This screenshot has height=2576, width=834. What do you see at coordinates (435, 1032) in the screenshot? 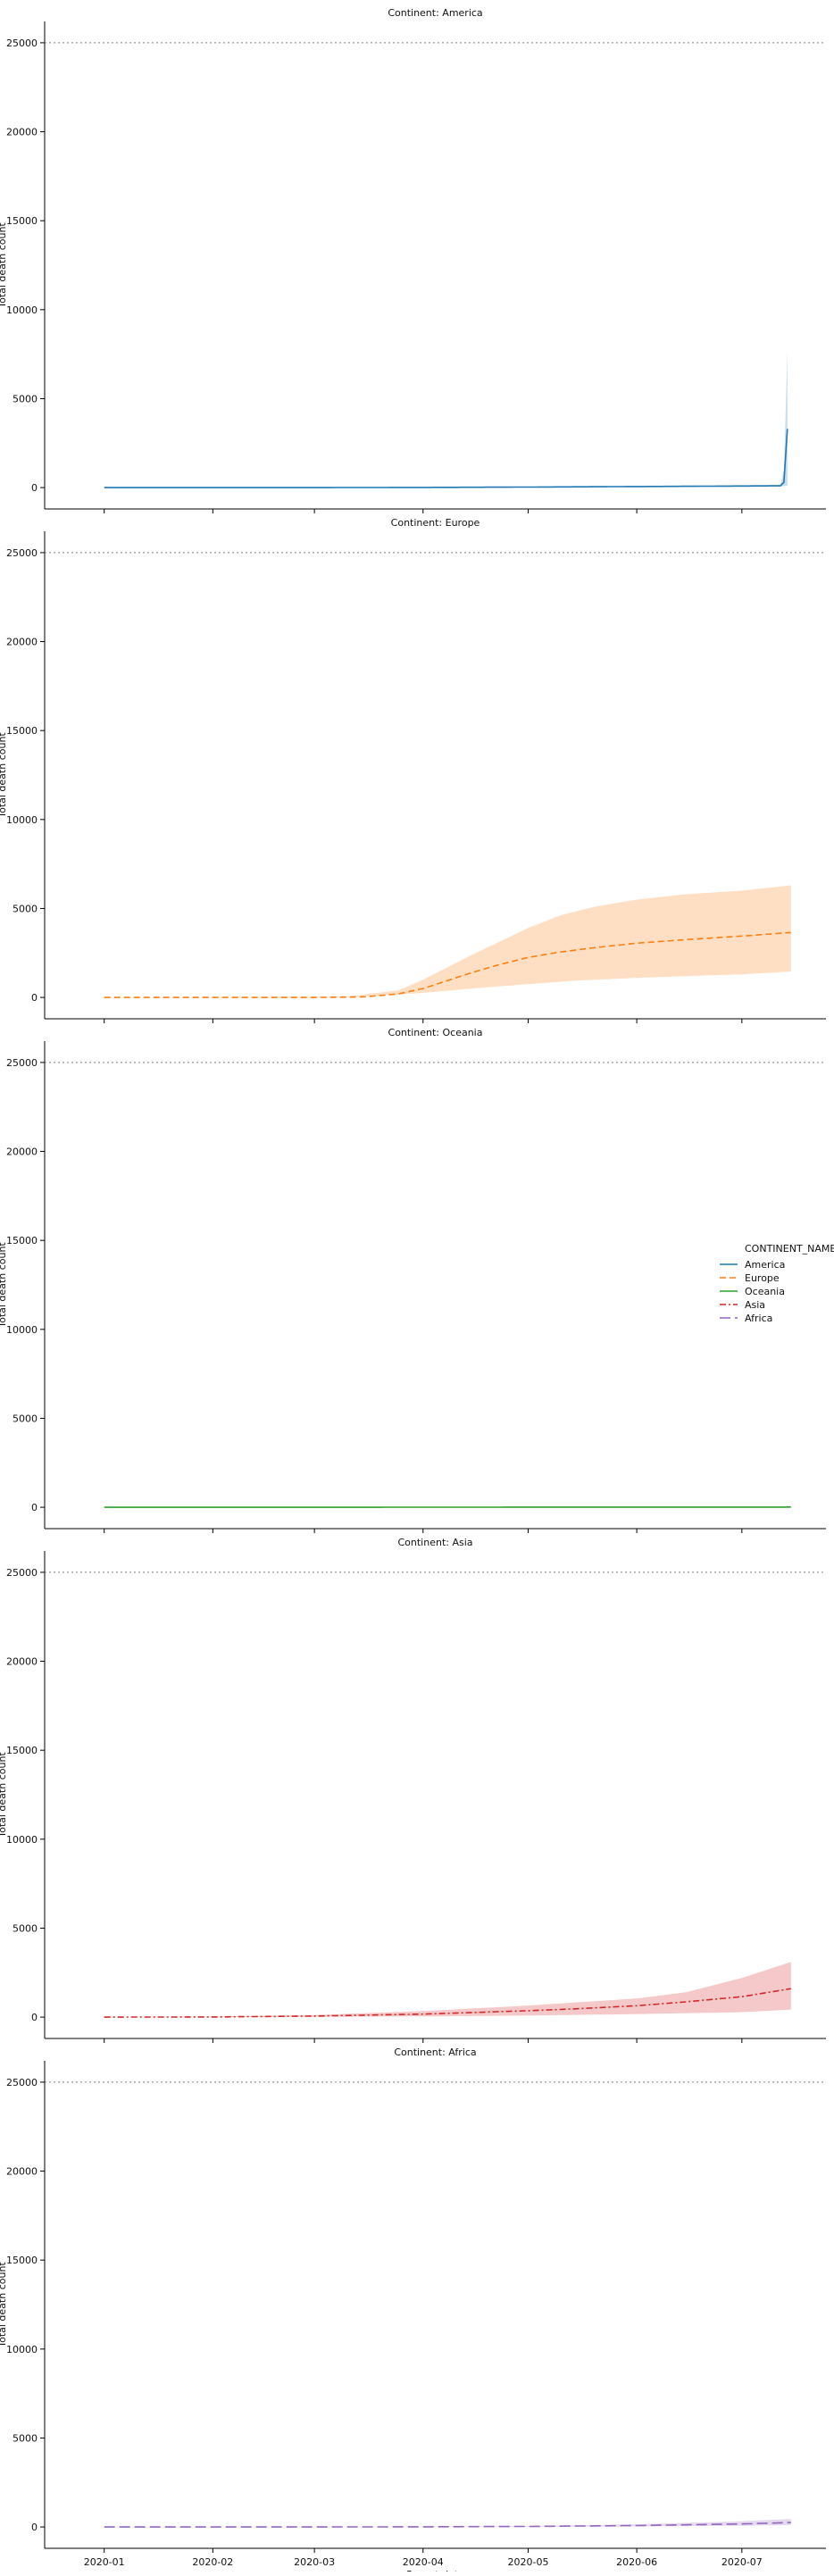
I see `facet-title: Continent: Oceania` at bounding box center [435, 1032].